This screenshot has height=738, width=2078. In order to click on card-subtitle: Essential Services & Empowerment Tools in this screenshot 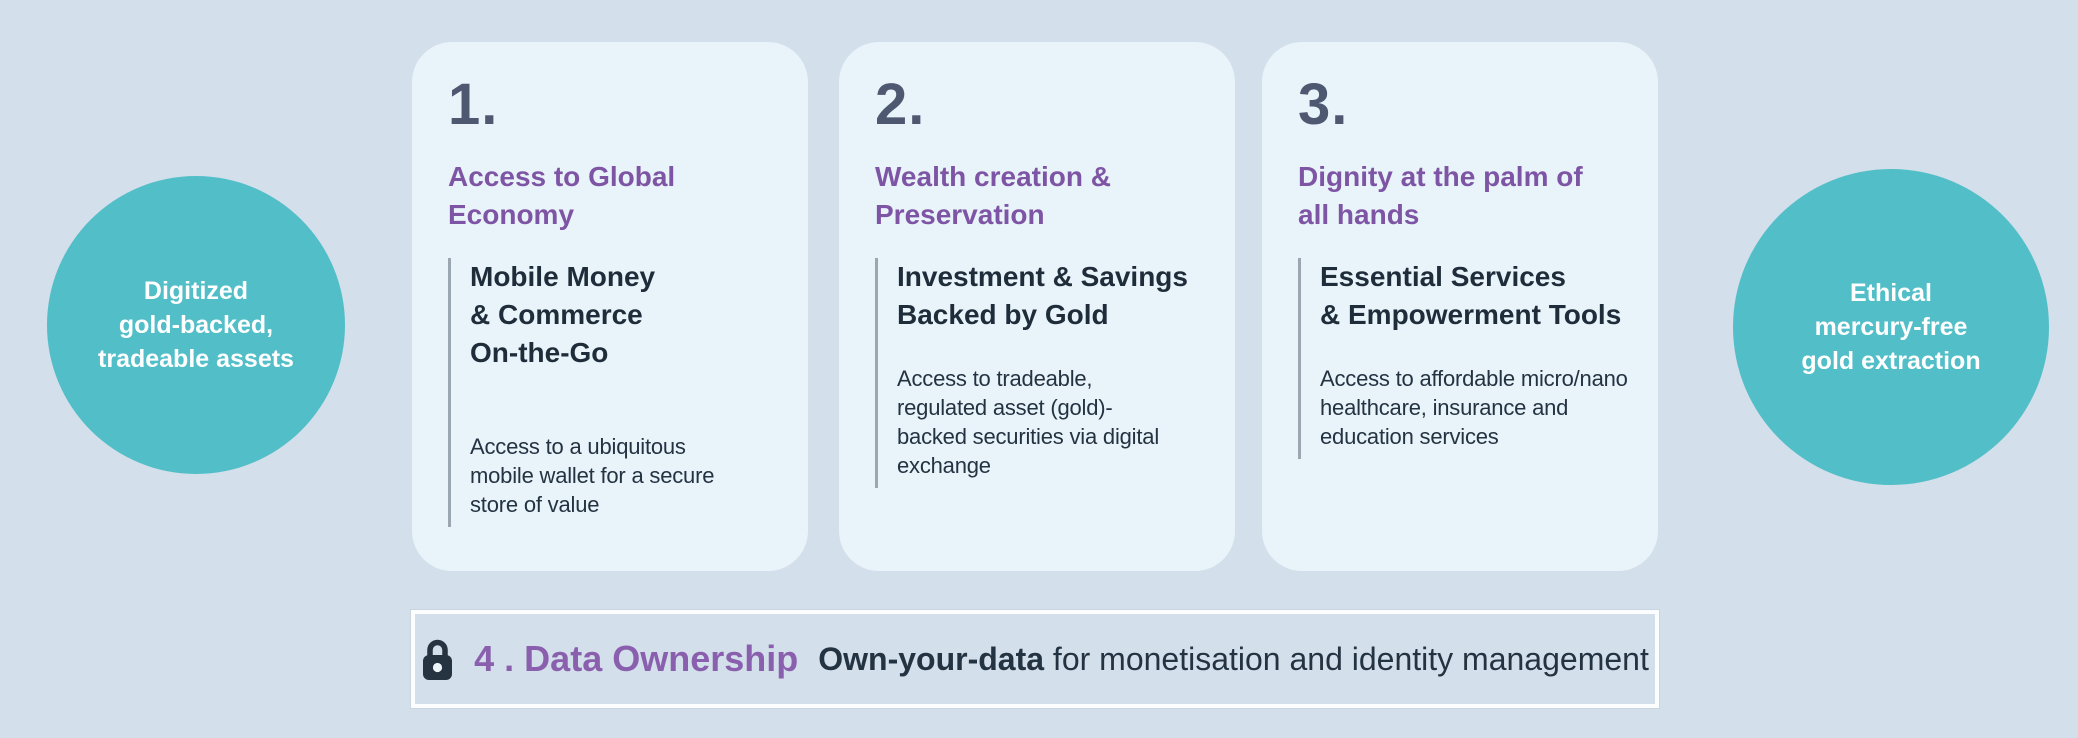, I will do `click(1471, 295)`.